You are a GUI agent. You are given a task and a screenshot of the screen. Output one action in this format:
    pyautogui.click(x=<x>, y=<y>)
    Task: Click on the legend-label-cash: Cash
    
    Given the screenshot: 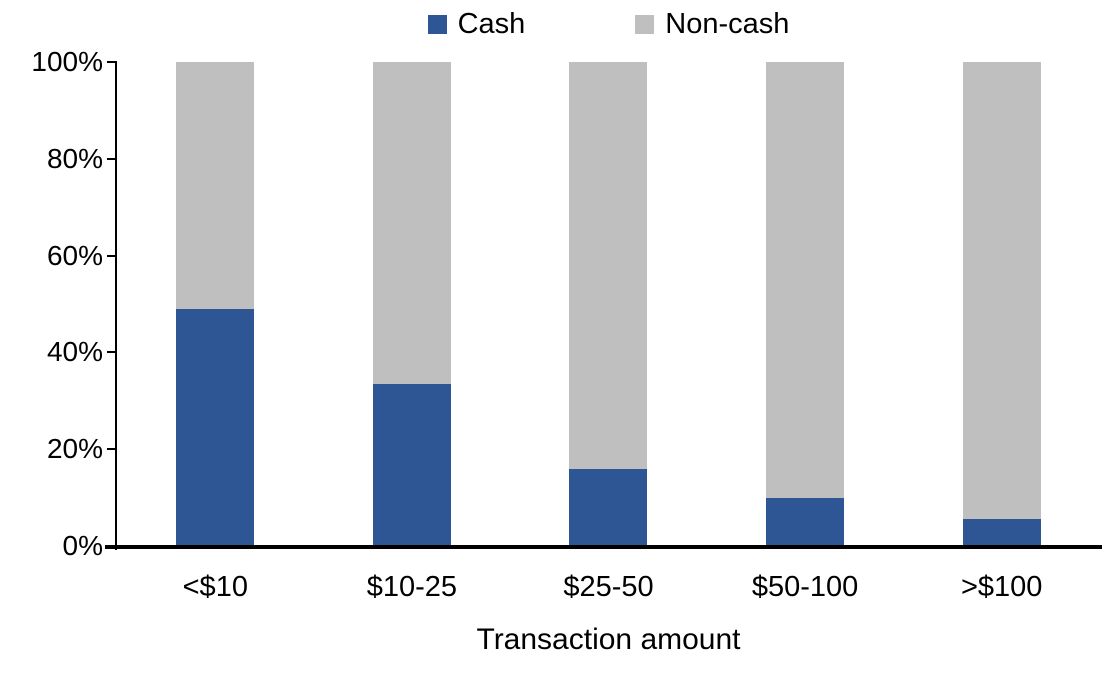 What is the action you would take?
    pyautogui.click(x=491, y=24)
    